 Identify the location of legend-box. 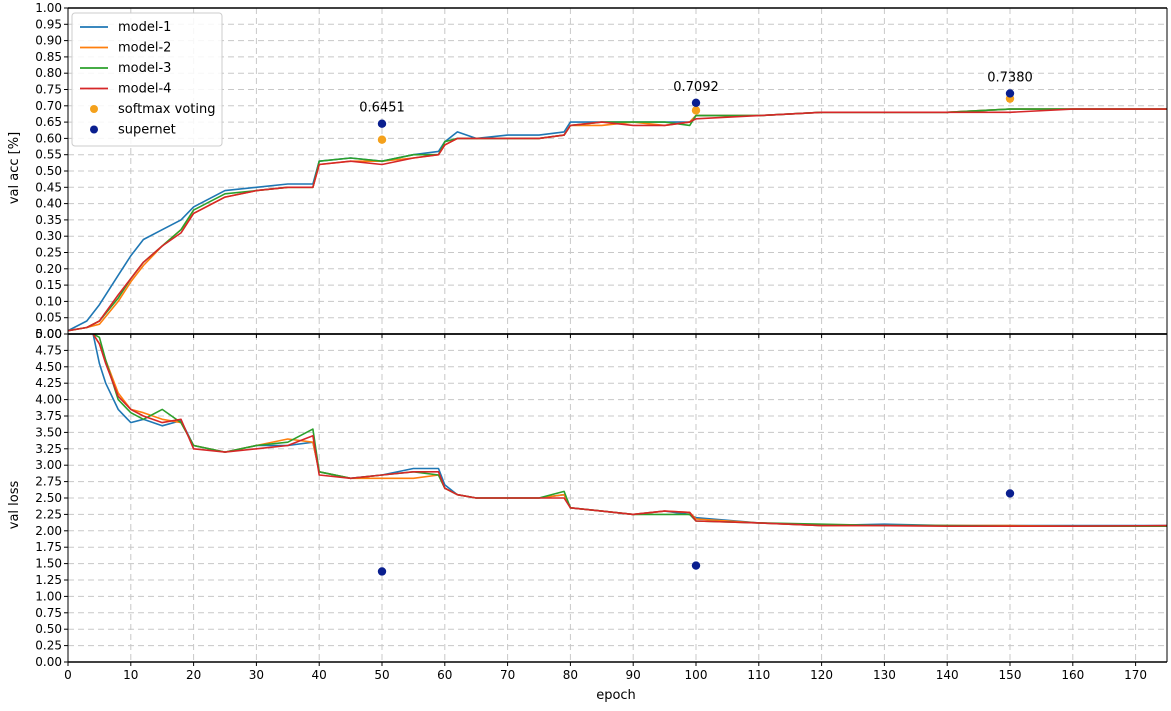
(147, 79).